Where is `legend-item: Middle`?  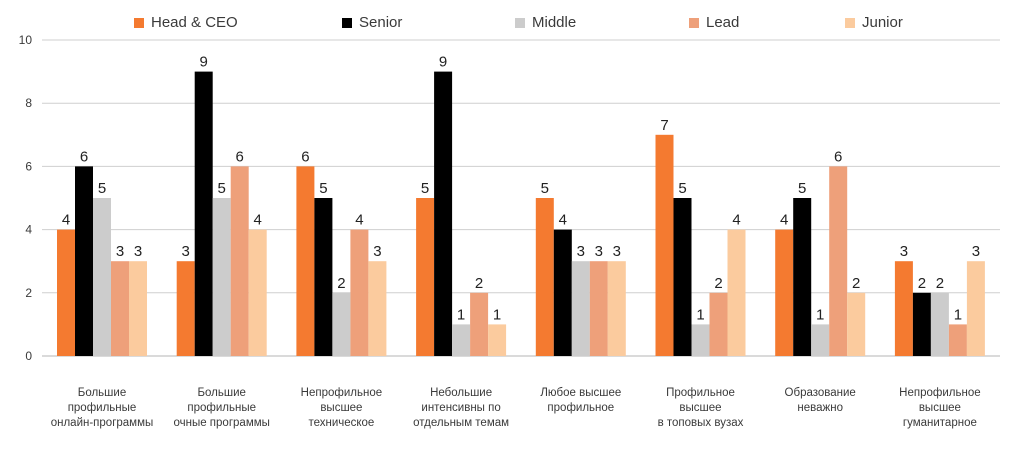
legend-item: Middle is located at coordinates (545, 22).